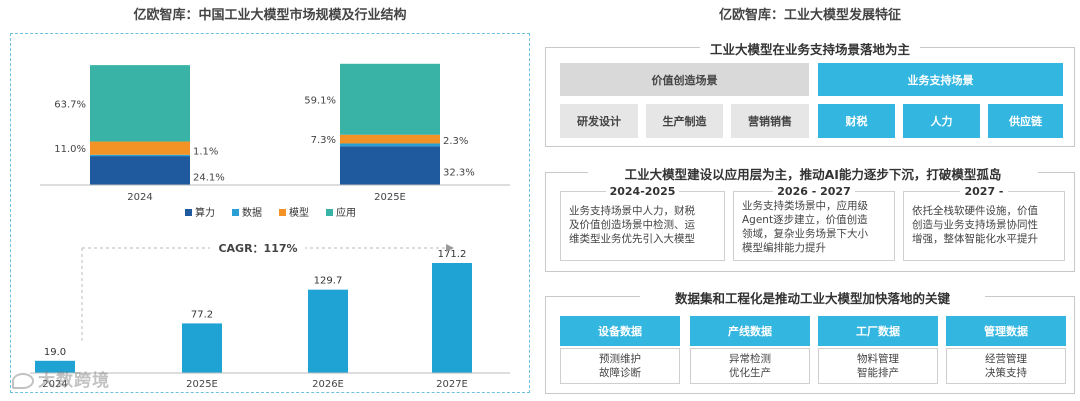 The height and width of the screenshot is (401, 1080). I want to click on feature-head-line: 产线数据, so click(750, 331).